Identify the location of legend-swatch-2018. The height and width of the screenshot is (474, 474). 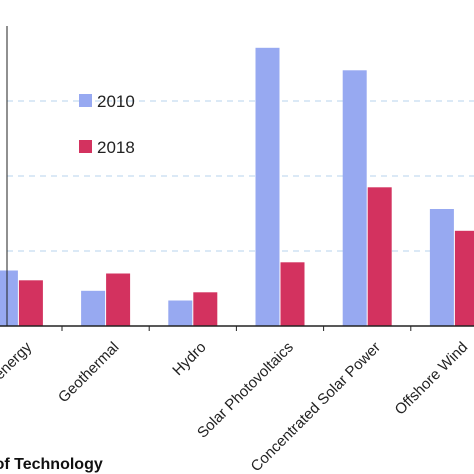
(85, 146).